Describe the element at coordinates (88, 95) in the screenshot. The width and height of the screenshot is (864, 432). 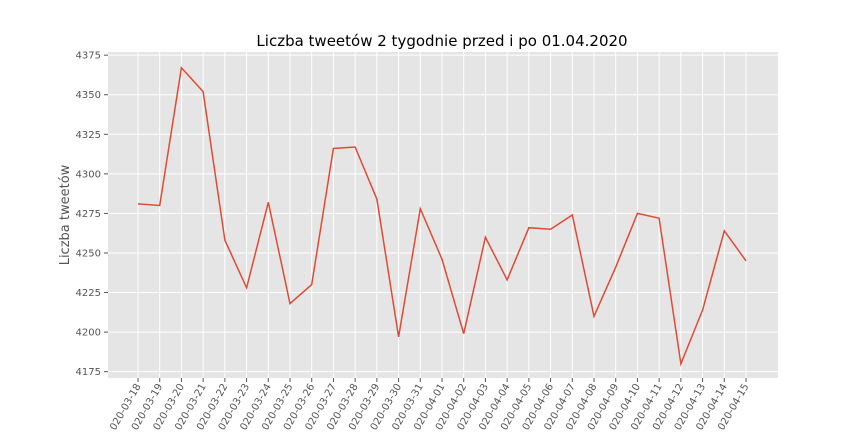
I see `y-tick-label: 4350` at that location.